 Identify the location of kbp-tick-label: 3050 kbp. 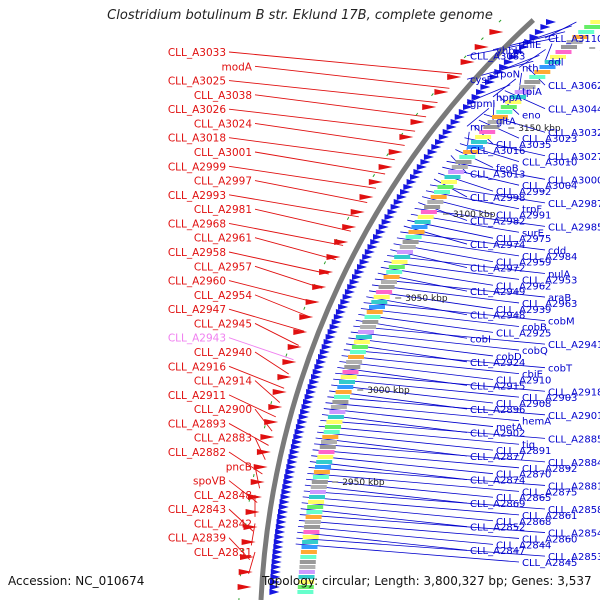
(426, 299).